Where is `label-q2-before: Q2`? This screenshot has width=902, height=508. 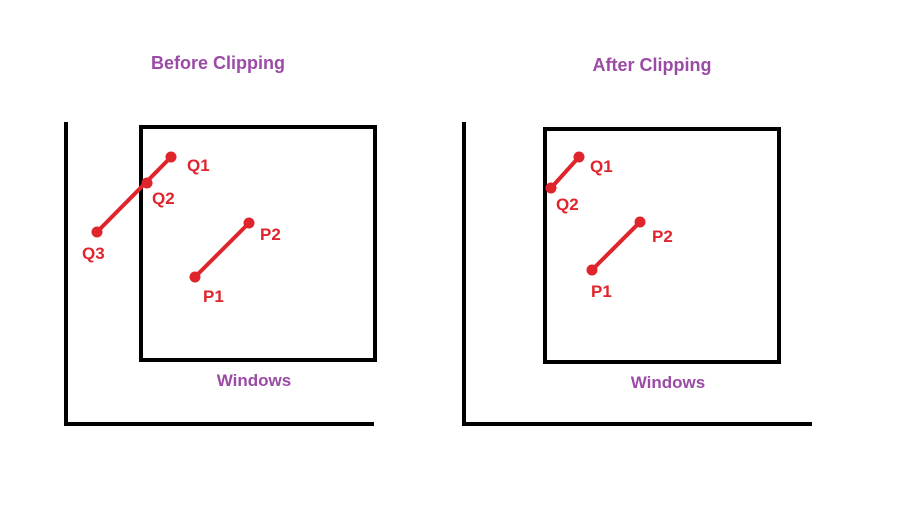
label-q2-before: Q2 is located at coordinates (163, 198).